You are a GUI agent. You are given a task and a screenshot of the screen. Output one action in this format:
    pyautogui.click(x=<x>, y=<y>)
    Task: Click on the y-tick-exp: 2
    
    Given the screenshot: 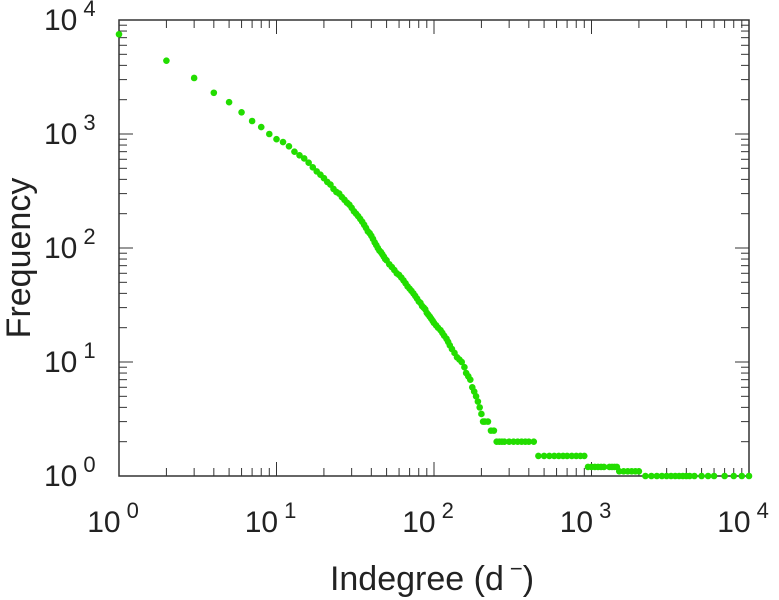 What is the action you would take?
    pyautogui.click(x=89, y=236)
    